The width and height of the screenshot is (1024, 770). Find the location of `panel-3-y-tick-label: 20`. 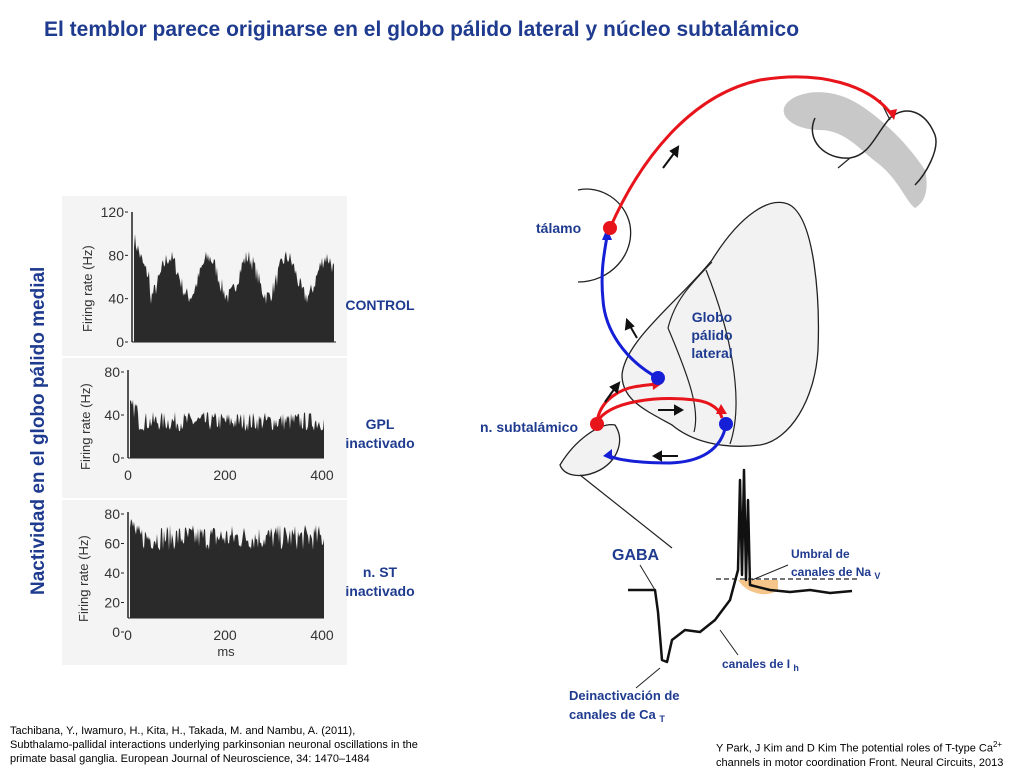

panel-3-y-tick-label: 20 is located at coordinates (112, 603).